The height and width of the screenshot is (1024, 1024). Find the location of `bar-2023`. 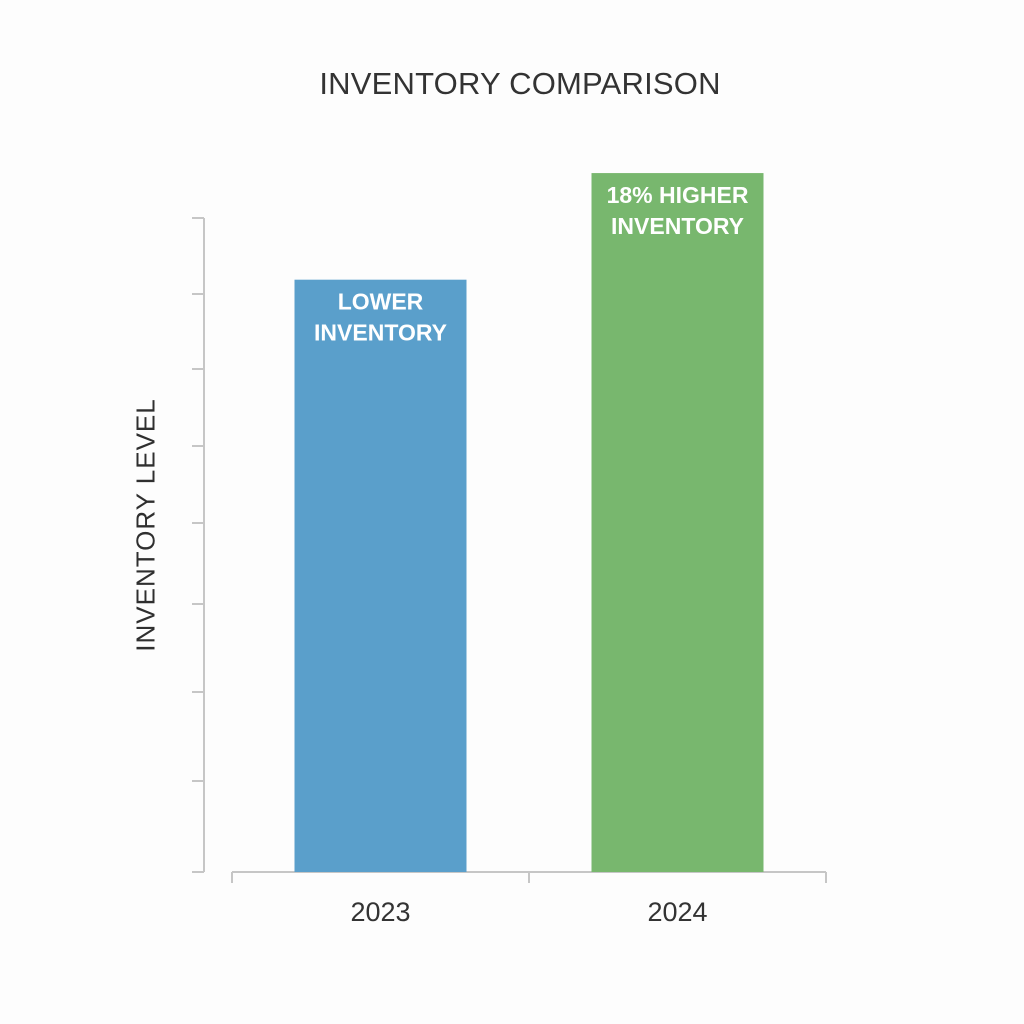

bar-2023 is located at coordinates (380, 575).